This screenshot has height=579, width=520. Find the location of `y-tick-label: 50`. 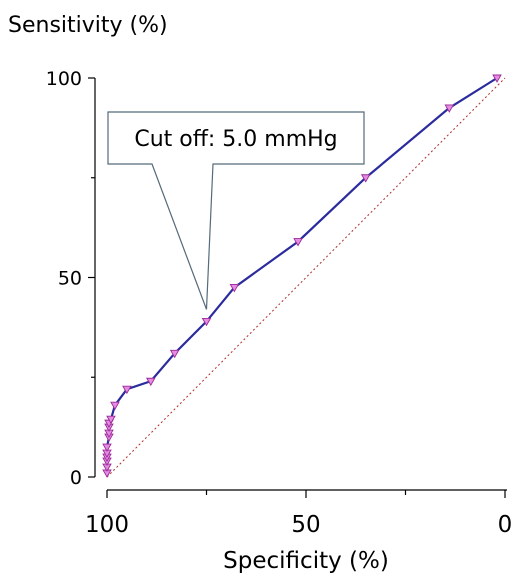

y-tick-label: 50 is located at coordinates (70, 279).